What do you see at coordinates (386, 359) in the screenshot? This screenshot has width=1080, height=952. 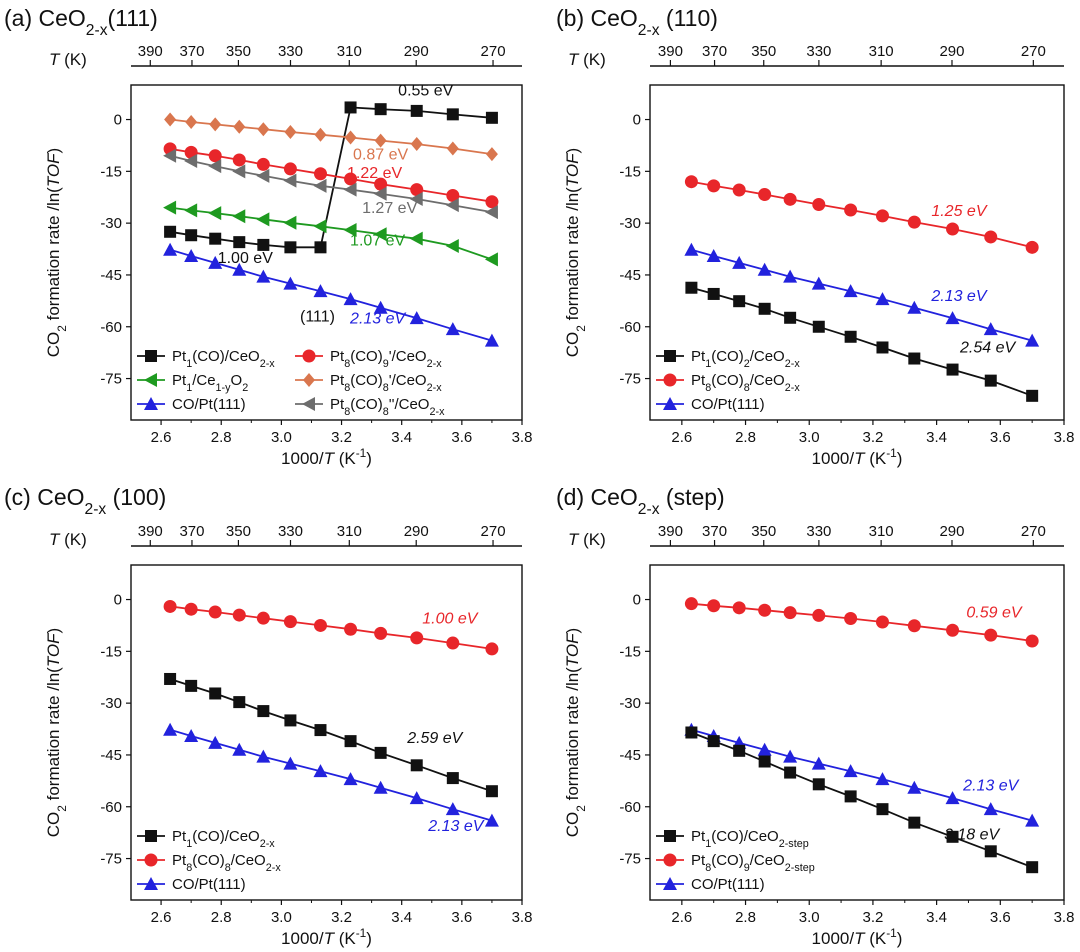 I see `legend-label: Pt8(CO)9'/CeO2-x` at bounding box center [386, 359].